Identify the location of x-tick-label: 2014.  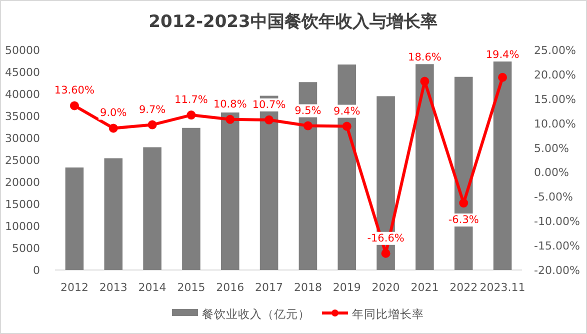
(152, 287).